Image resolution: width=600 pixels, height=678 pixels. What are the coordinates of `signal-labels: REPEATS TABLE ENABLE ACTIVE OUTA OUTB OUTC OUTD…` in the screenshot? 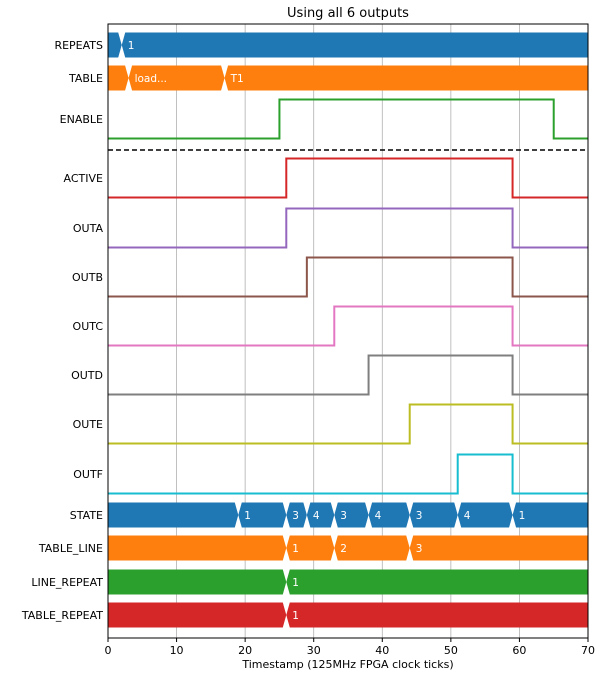 It's located at (62, 330).